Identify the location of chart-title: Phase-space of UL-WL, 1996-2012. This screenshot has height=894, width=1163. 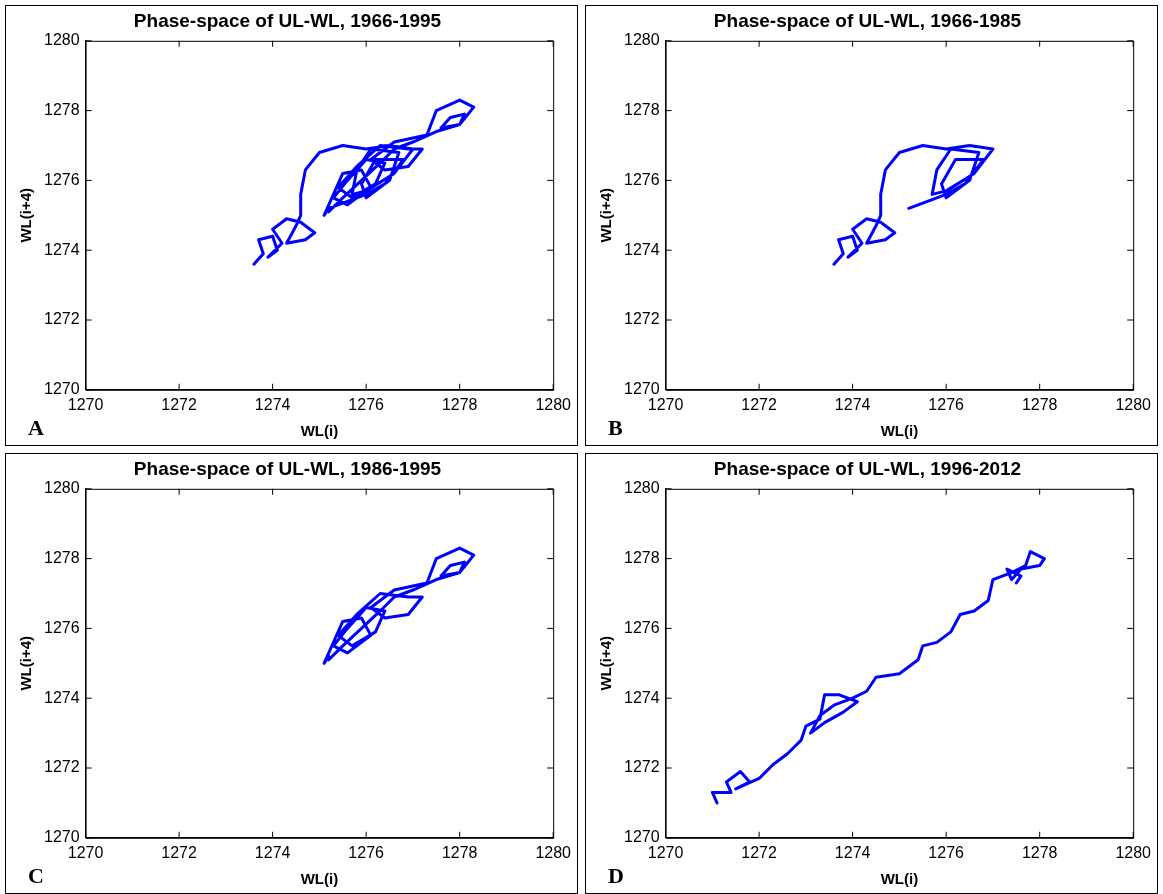
(867, 468).